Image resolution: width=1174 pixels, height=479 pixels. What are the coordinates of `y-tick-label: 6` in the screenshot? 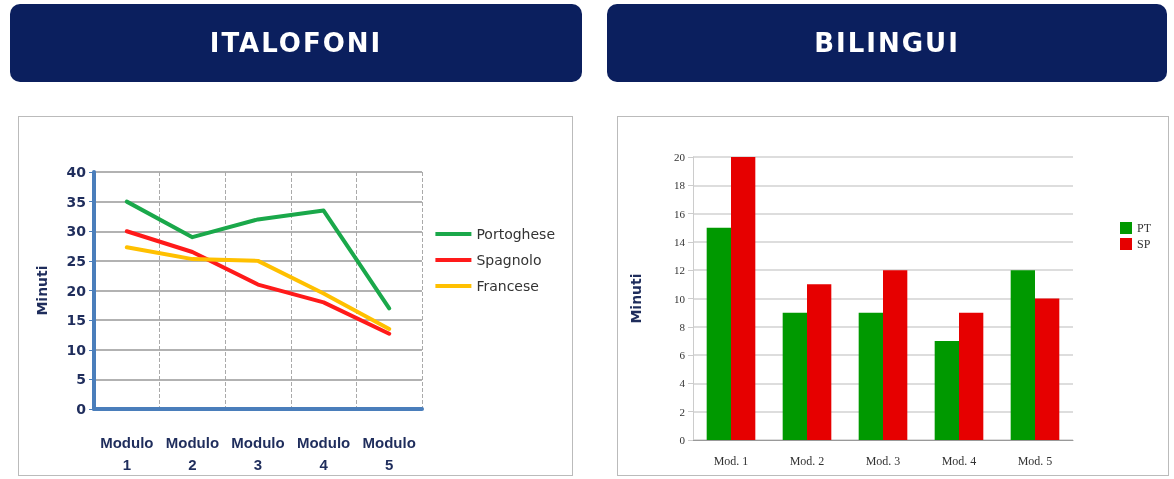 It's located at (682, 355).